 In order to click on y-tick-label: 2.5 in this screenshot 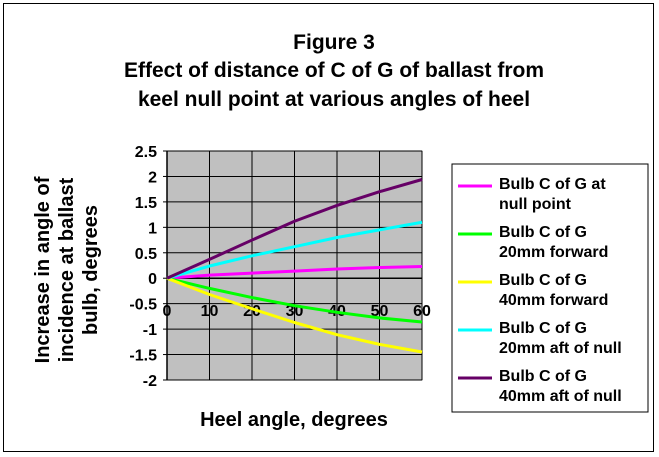, I will do `click(146, 152)`.